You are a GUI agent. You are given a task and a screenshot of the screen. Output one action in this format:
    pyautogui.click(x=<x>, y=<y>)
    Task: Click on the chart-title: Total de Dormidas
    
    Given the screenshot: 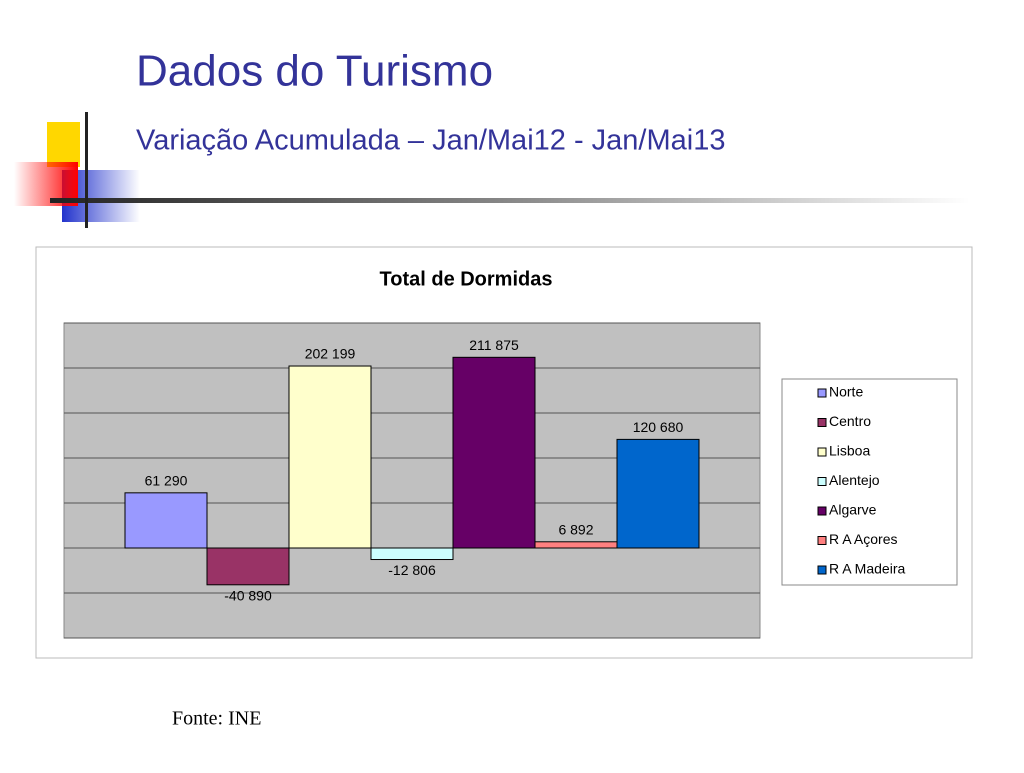 What is the action you would take?
    pyautogui.click(x=466, y=279)
    